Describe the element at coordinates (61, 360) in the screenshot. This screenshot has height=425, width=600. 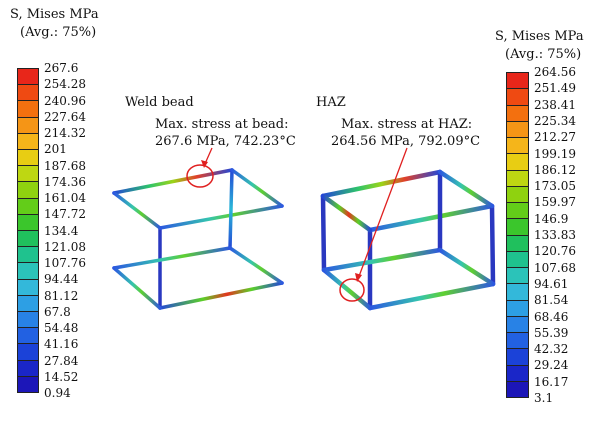
I see `left-legend-tick-label: 27.84` at that location.